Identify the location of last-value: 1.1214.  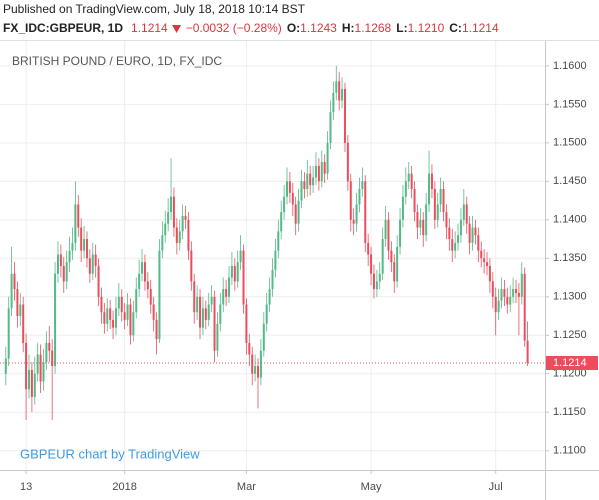
(149, 28).